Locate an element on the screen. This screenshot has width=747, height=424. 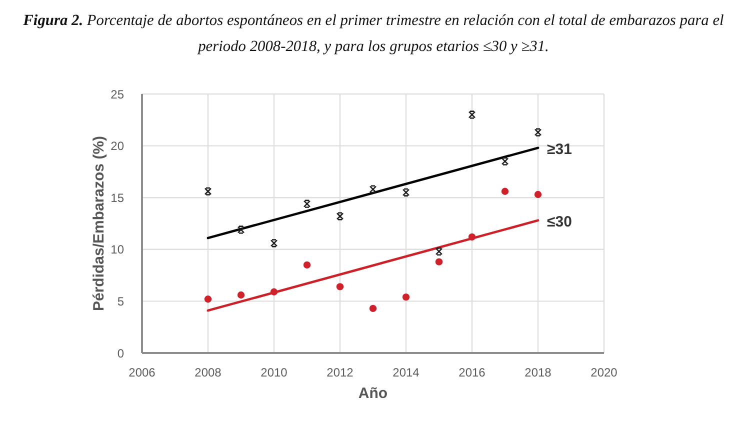
y-tick-label: 5 is located at coordinates (120, 301).